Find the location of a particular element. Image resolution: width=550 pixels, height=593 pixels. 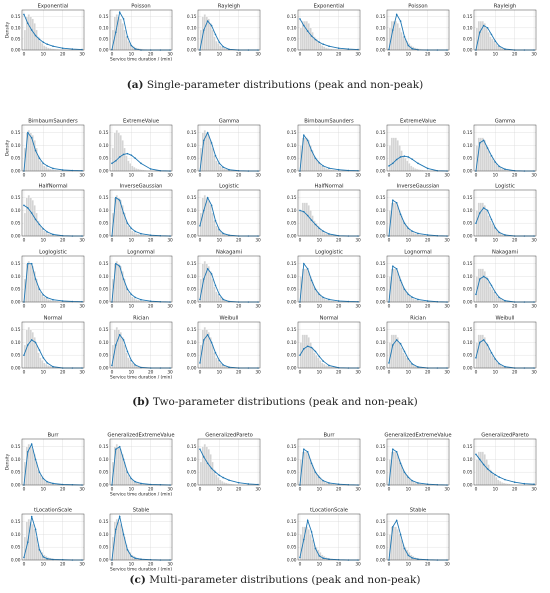

panel-title: Exponential is located at coordinates (329, 7).